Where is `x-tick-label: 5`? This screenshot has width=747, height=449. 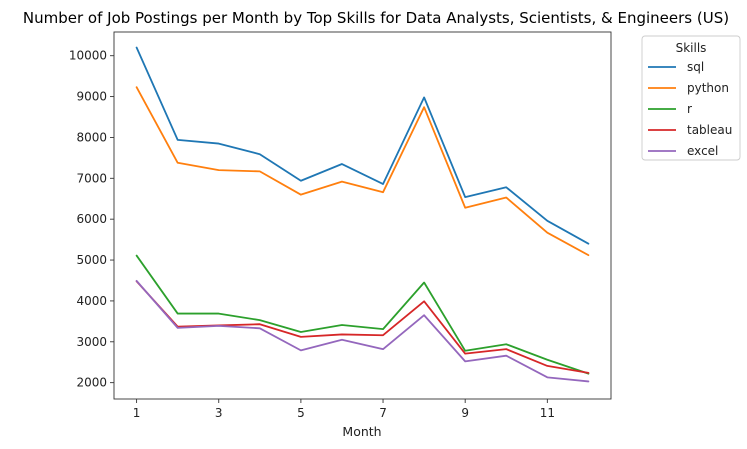 x-tick-label: 5 is located at coordinates (301, 413).